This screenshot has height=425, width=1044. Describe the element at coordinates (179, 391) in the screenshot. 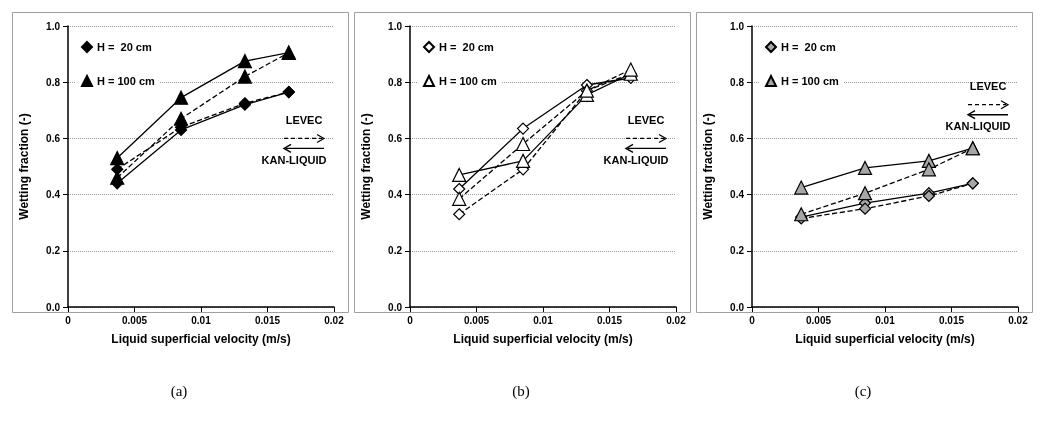

I see `text: (a)` at that location.